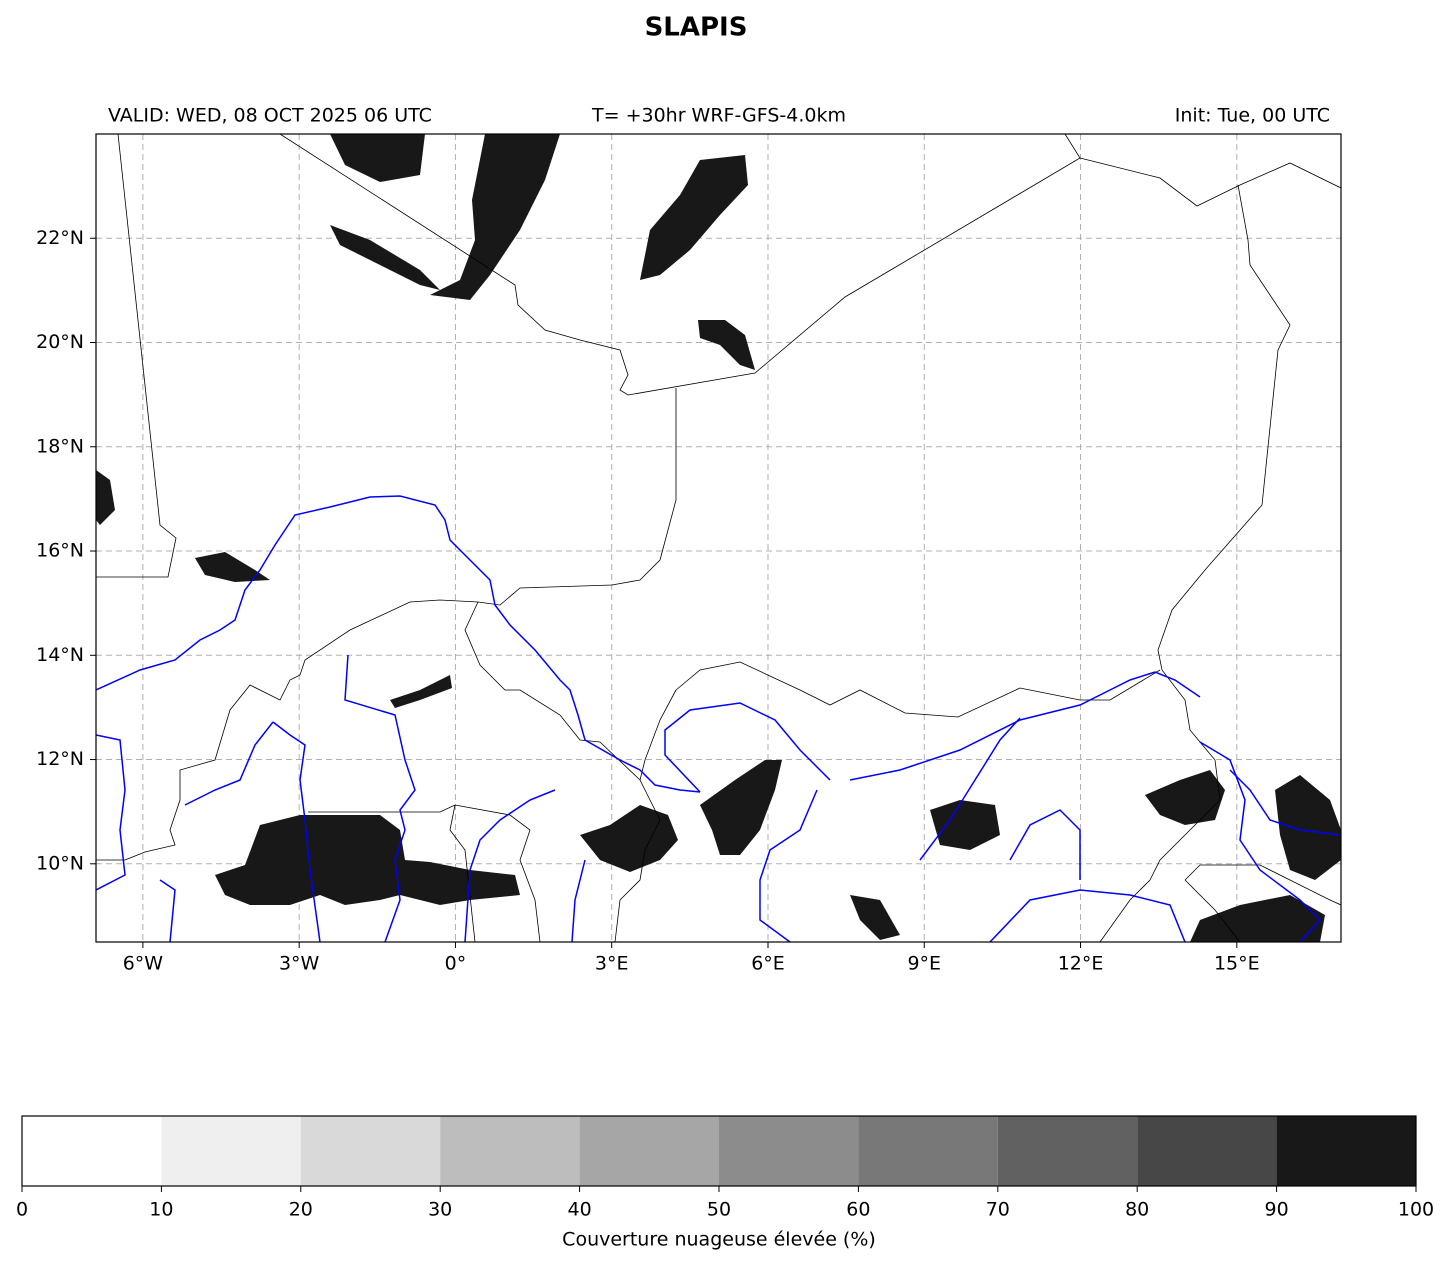 The image size is (1451, 1265). I want to click on forecast-info: T= +30hr WRF-GFS-4.0km, so click(718, 116).